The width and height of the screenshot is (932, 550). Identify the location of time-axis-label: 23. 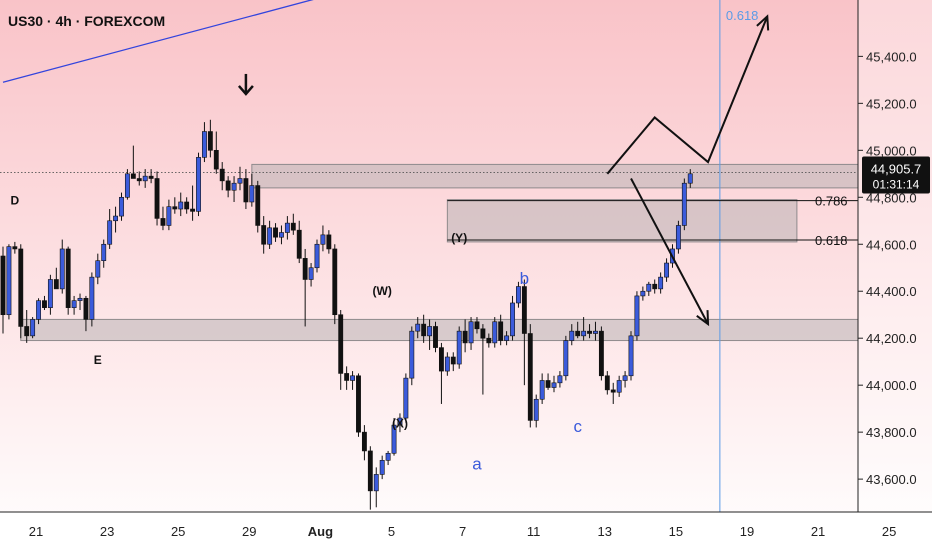
(107, 531).